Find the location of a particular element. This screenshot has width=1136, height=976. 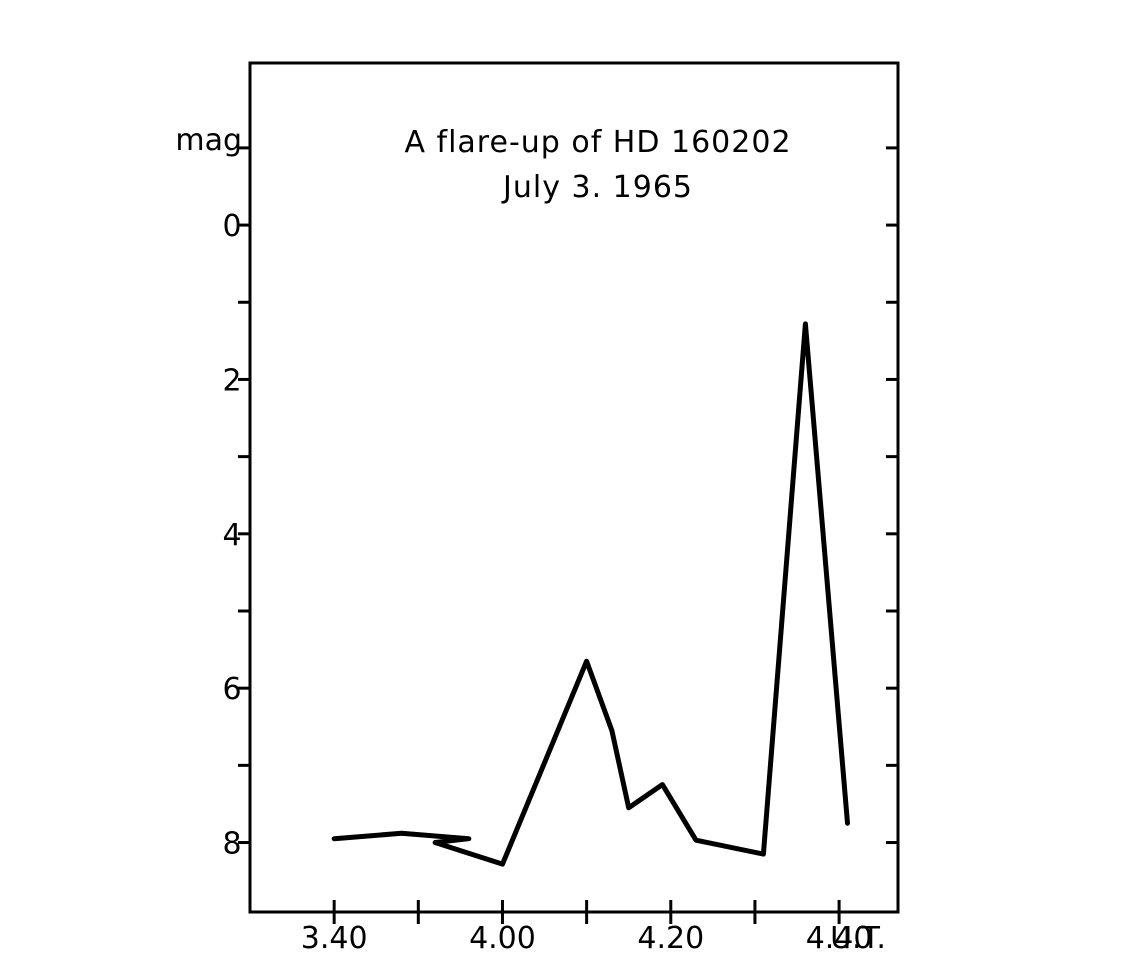

chart-title: A flare-up of HD 160202 is located at coordinates (597, 142).